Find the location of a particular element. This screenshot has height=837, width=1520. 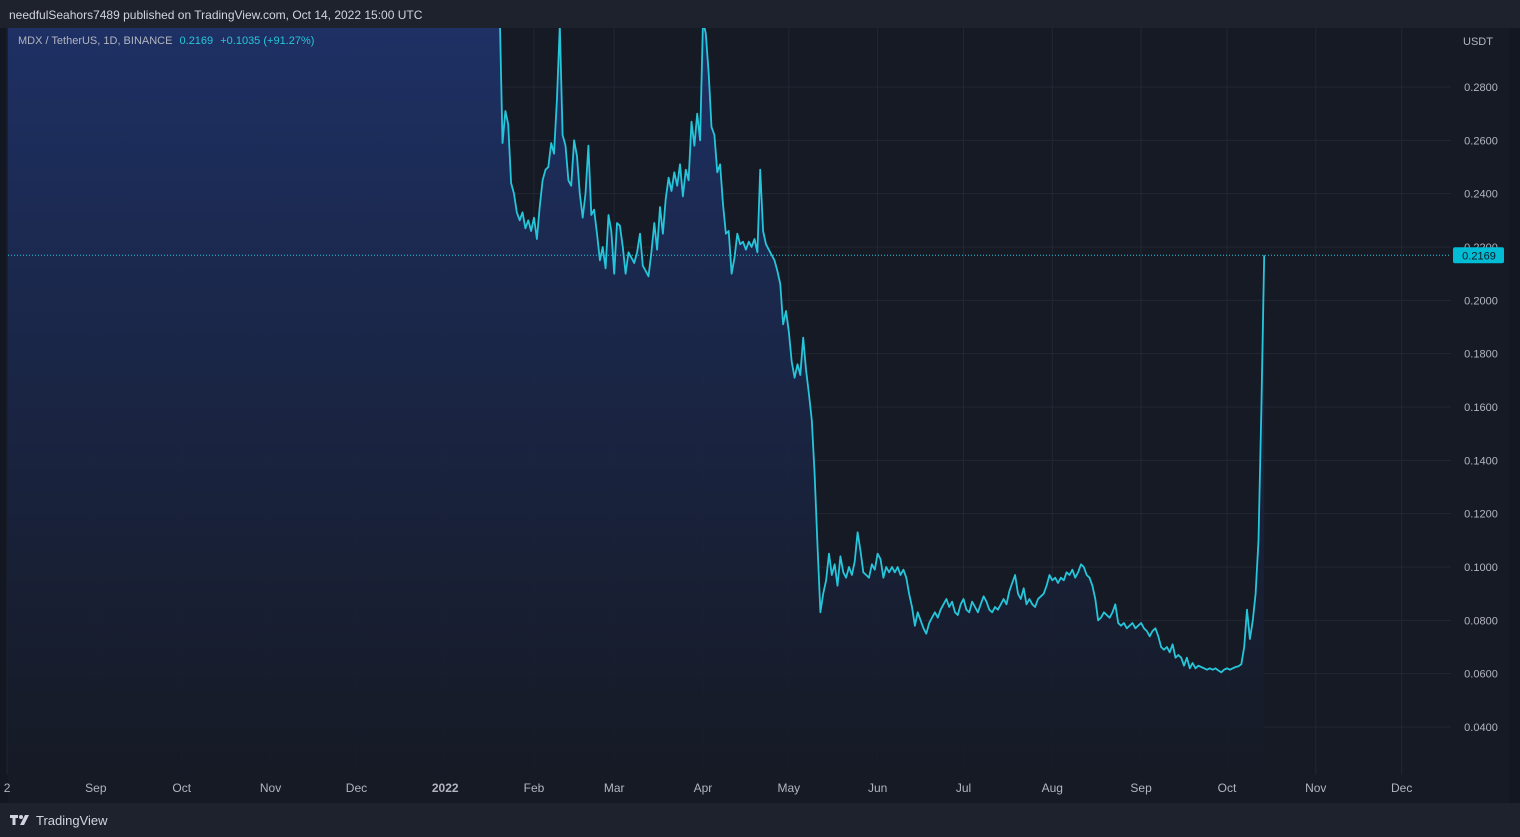

legend-change: +0.1035 (+91.27%) is located at coordinates (267, 41).